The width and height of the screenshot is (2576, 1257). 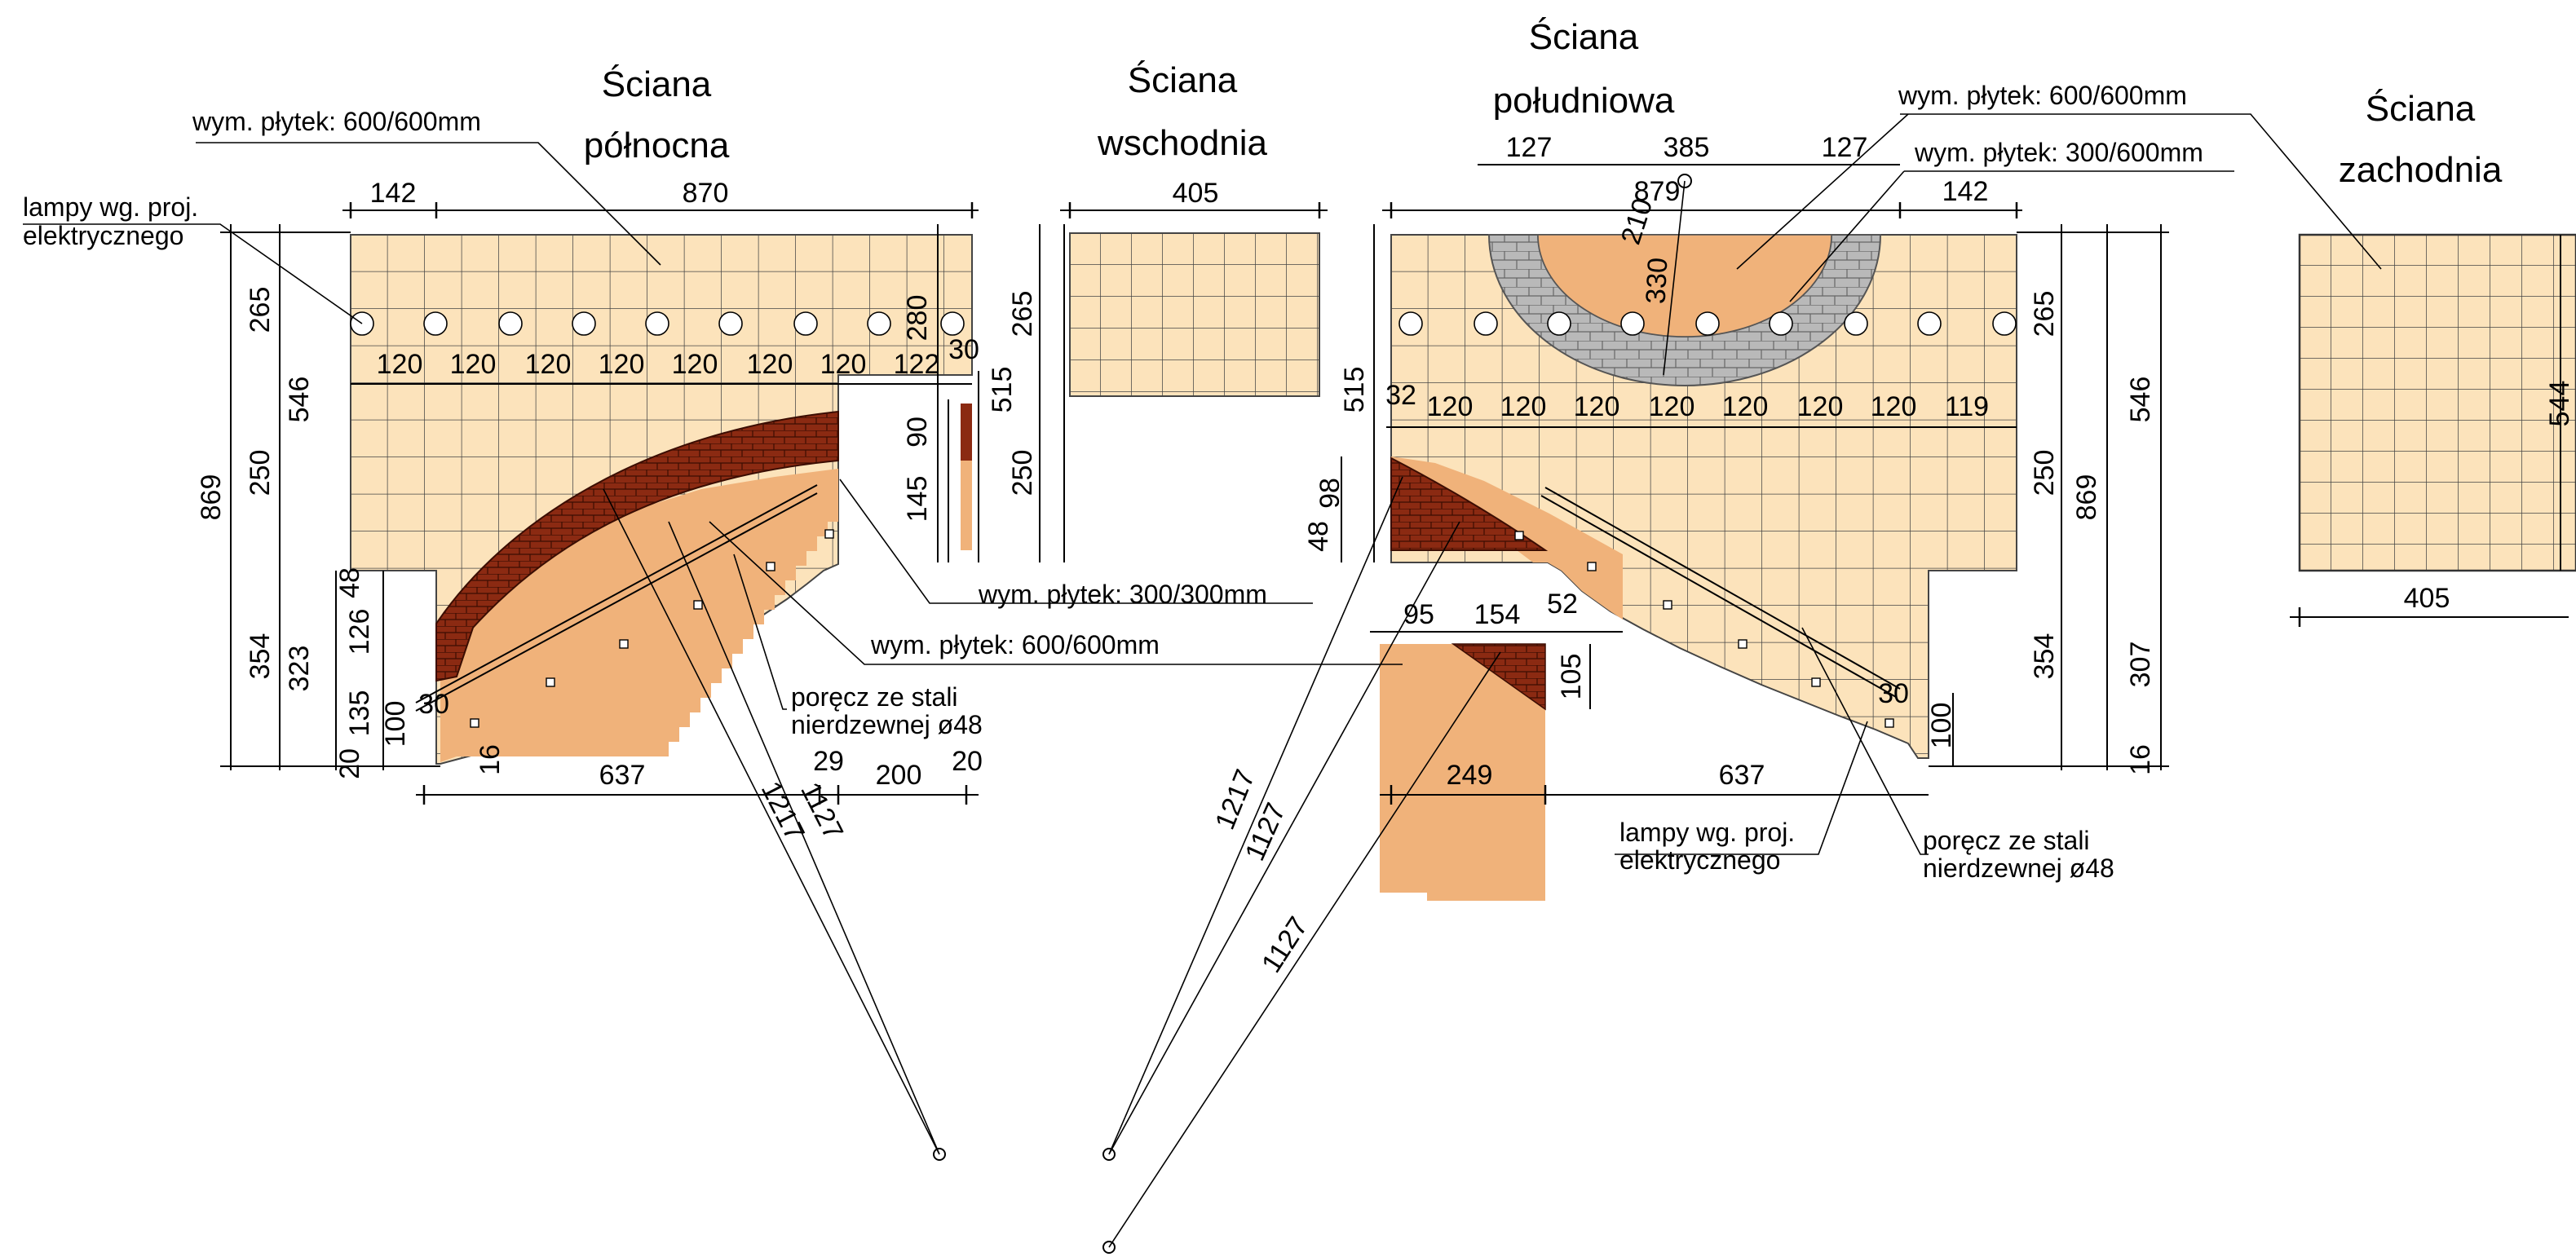 I want to click on south-lower-section, so click(x=1462, y=772).